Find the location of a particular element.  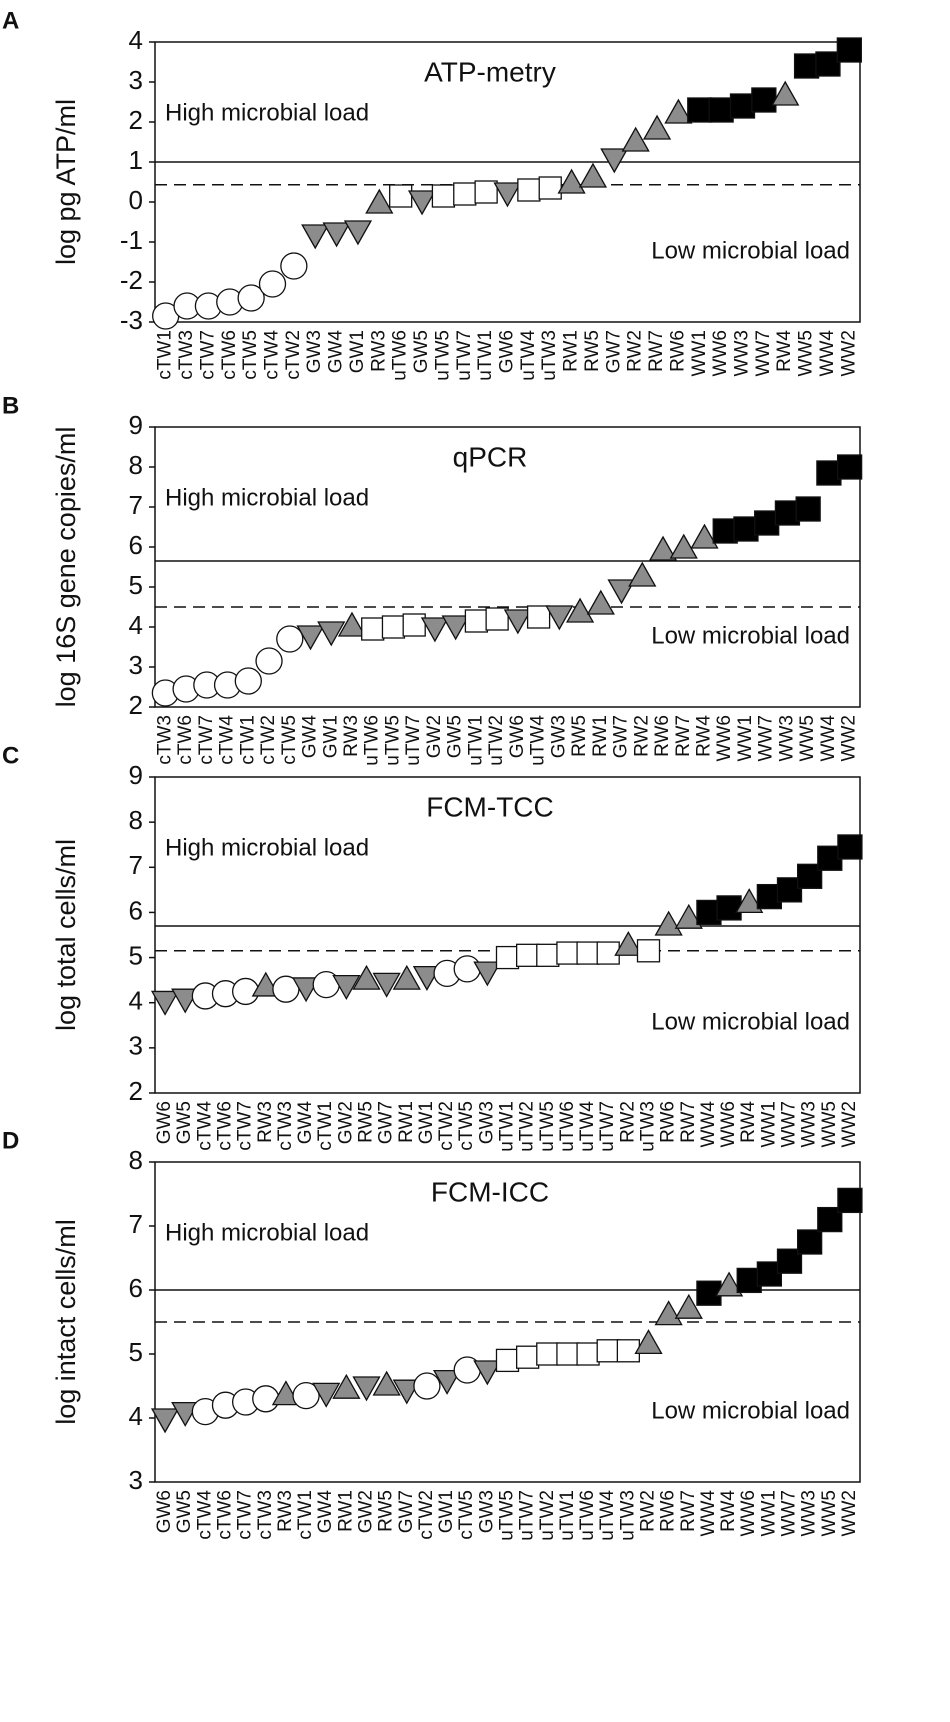

x-tick-label: WW2 is located at coordinates (848, 353).